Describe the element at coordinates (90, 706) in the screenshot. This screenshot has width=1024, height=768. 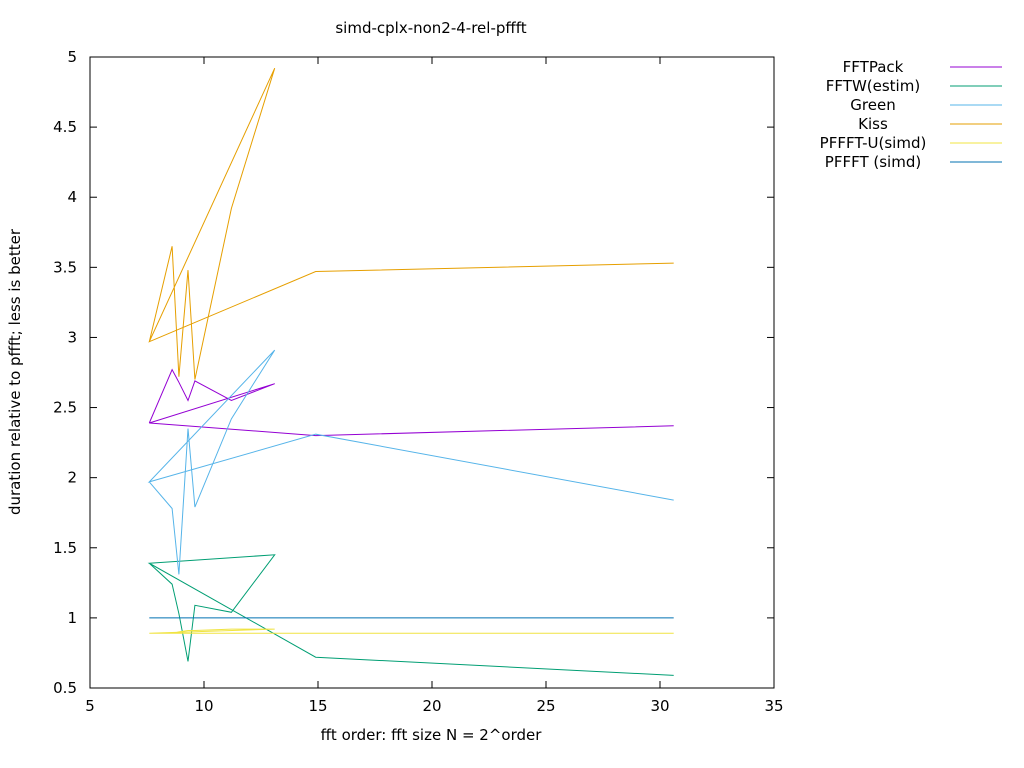
I see `x-tick-label: 5` at that location.